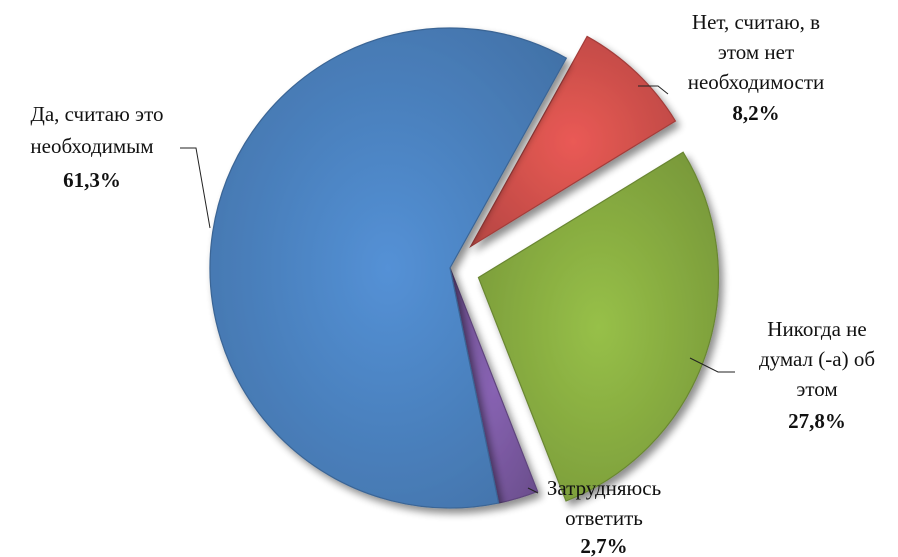 Image resolution: width=898 pixels, height=557 pixels. I want to click on leader-line-no, so click(653, 90).